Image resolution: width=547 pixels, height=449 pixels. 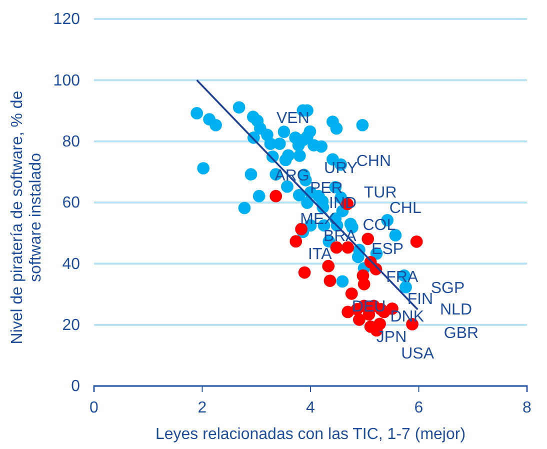 I want to click on annotation: DEU, so click(x=369, y=307).